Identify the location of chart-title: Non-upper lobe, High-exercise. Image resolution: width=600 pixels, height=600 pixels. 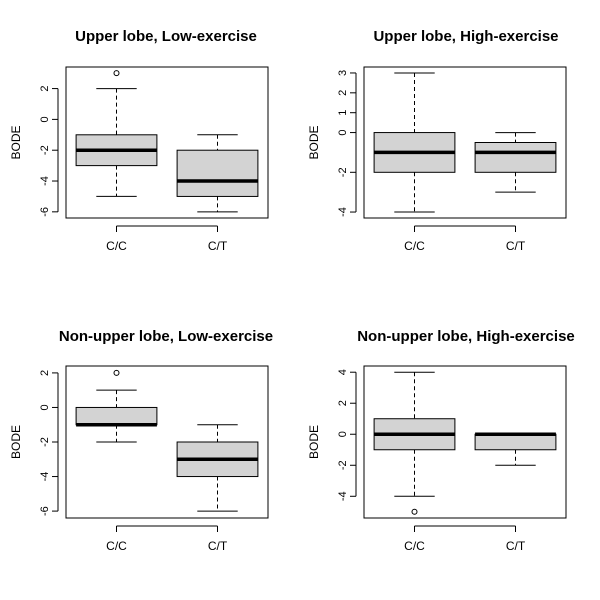
(466, 336).